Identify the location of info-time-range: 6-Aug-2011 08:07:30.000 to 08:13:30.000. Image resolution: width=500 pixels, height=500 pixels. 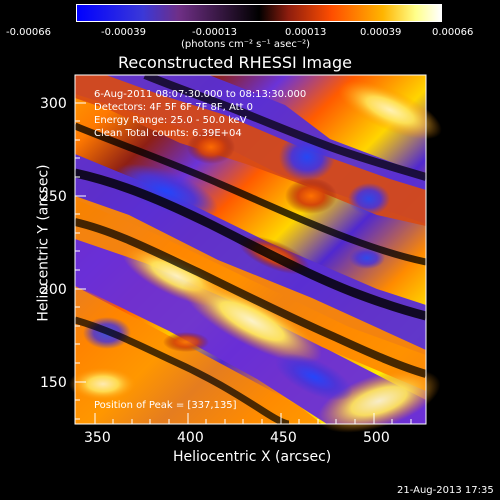
(200, 94).